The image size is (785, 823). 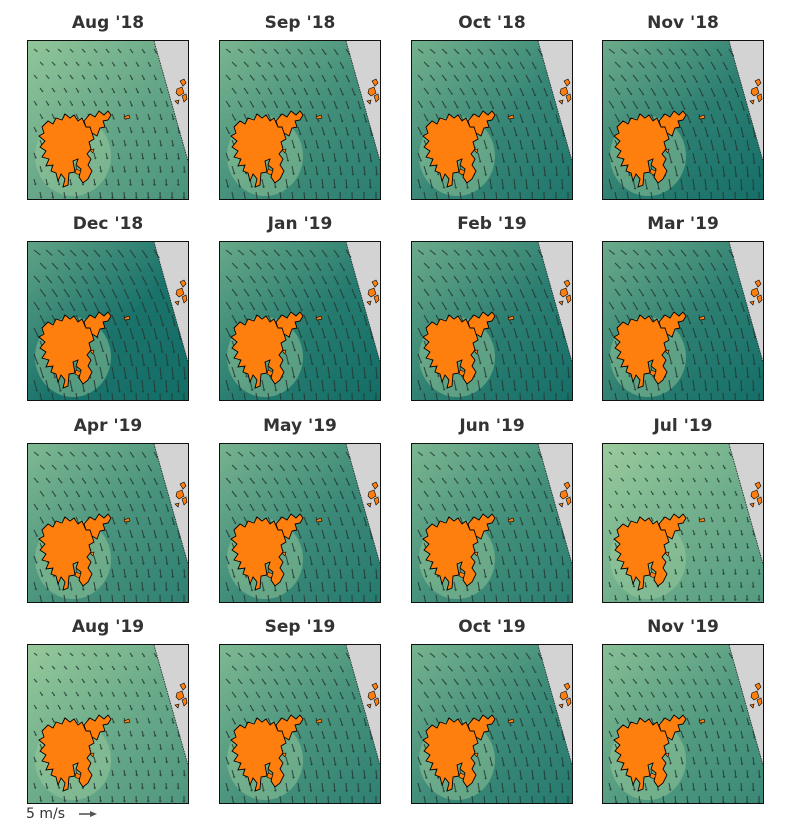 What do you see at coordinates (688, 737) in the screenshot?
I see `svalbard-land` at bounding box center [688, 737].